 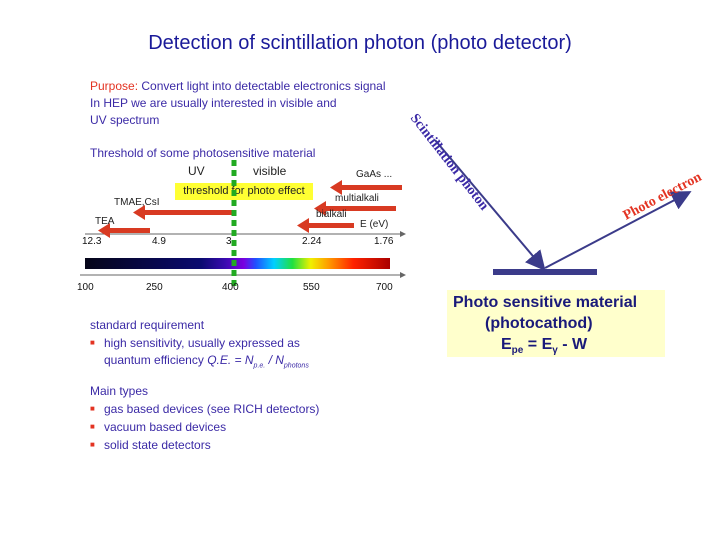 What do you see at coordinates (331, 214) in the screenshot?
I see `material-bialkali: bialkali` at bounding box center [331, 214].